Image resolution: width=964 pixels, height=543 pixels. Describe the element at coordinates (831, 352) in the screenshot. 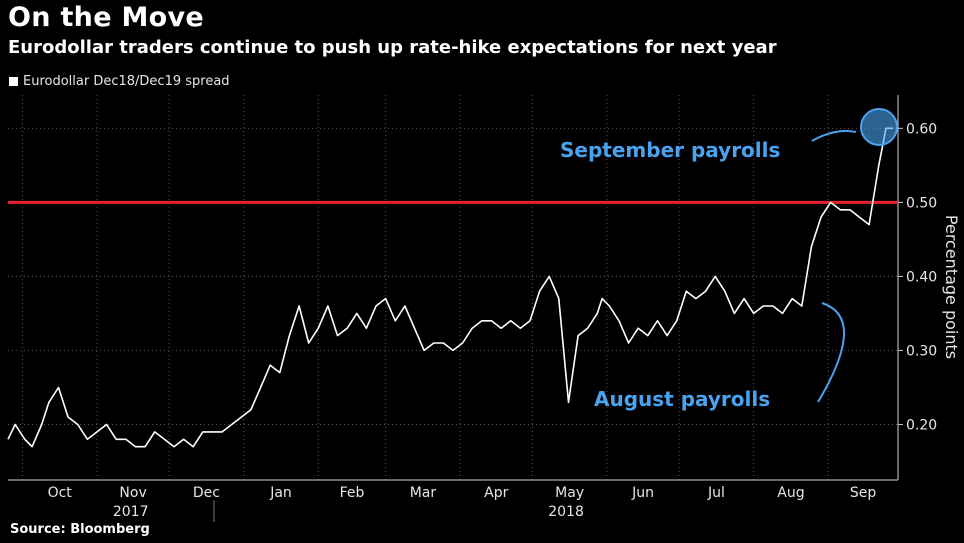

I see `august-connector` at that location.